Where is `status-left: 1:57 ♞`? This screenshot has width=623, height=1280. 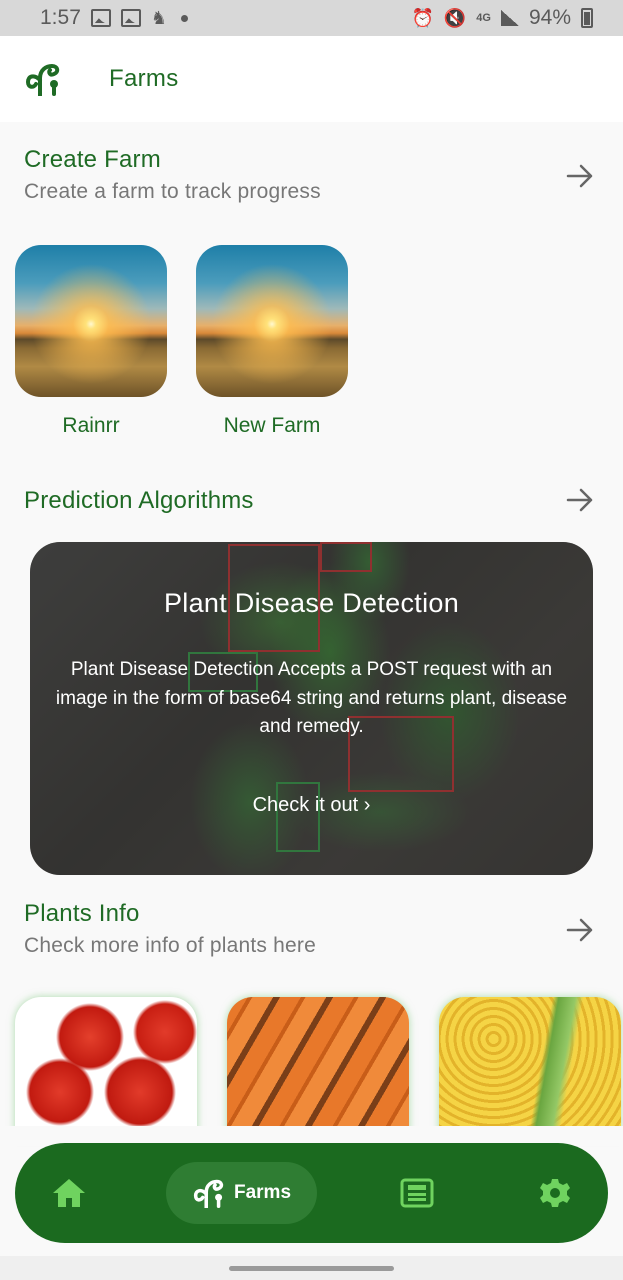
status-left: 1:57 ♞ is located at coordinates (114, 18).